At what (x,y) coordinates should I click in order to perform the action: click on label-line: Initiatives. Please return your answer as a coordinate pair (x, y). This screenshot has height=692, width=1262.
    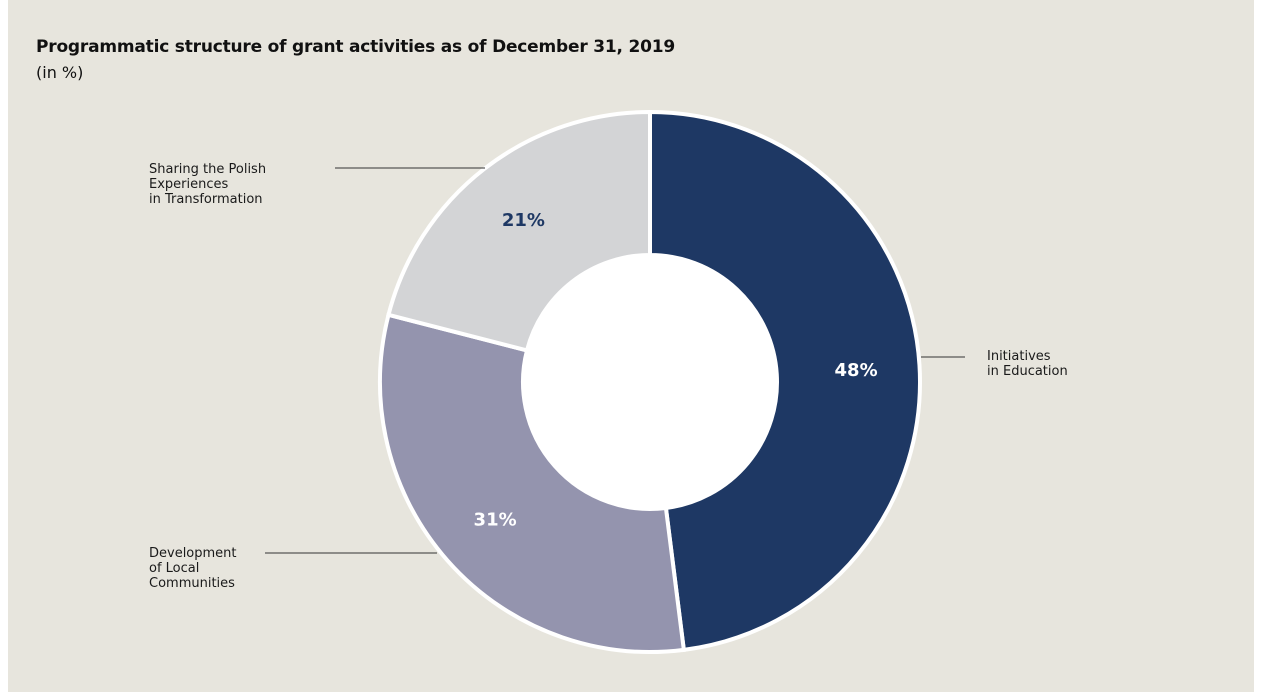
    Looking at the image, I should click on (1019, 356).